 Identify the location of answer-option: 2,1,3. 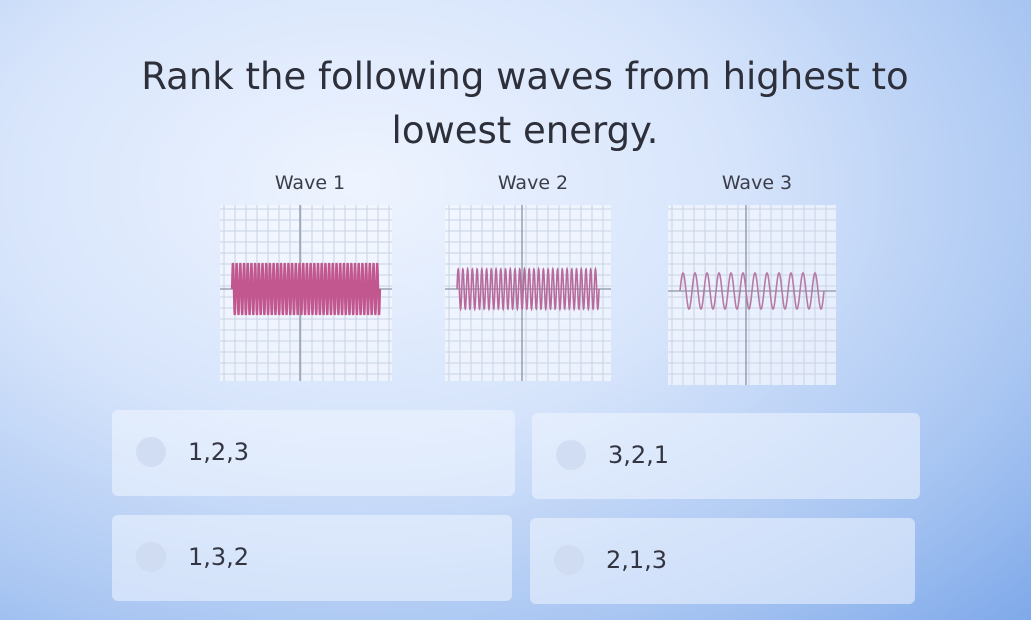
(722, 561).